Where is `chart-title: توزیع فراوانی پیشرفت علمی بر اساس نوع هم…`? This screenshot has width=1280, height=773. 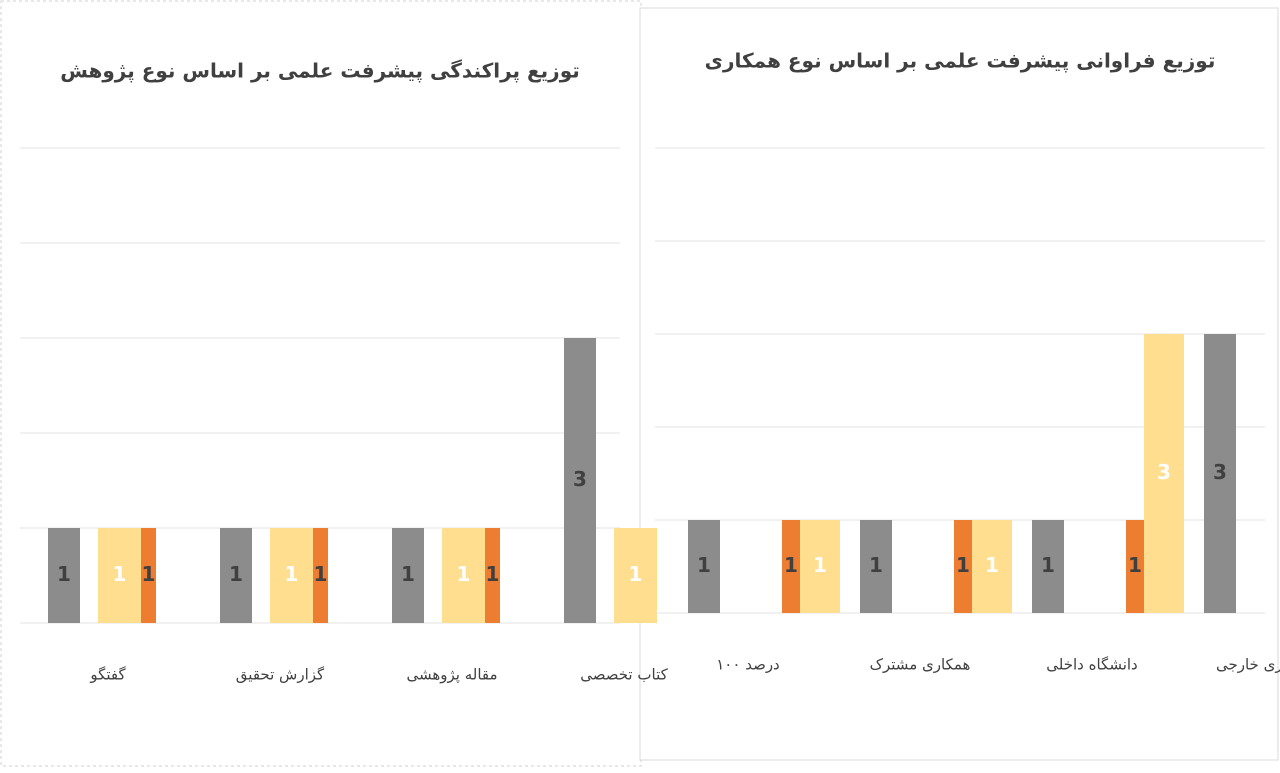
chart-title: توزیع فراوانی پیشرفت علمی بر اساس نوع هم… is located at coordinates (960, 61).